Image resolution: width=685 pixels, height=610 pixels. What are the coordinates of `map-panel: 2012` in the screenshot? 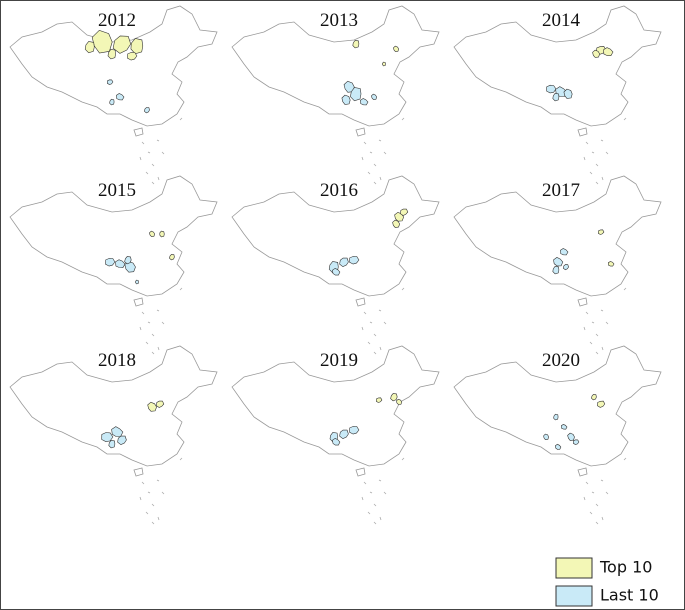 It's located at (113, 95).